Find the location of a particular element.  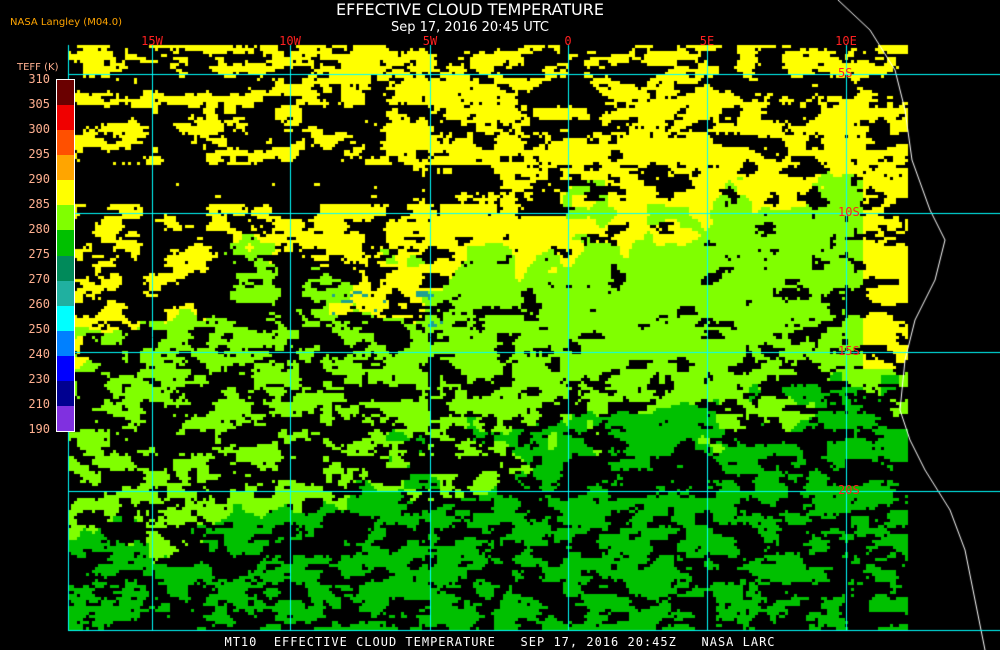

legend-tick: 270 is located at coordinates (39, 279).